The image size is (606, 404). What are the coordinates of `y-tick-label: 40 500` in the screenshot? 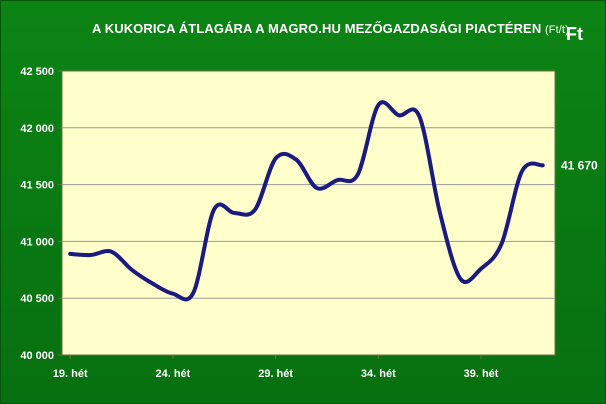 It's located at (37, 299).